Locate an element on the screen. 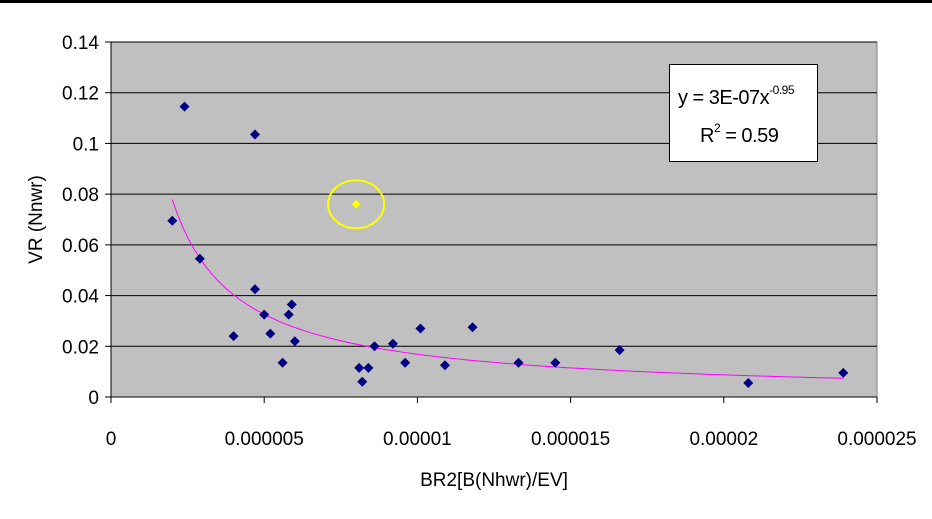  highlighted-point is located at coordinates (356, 204).